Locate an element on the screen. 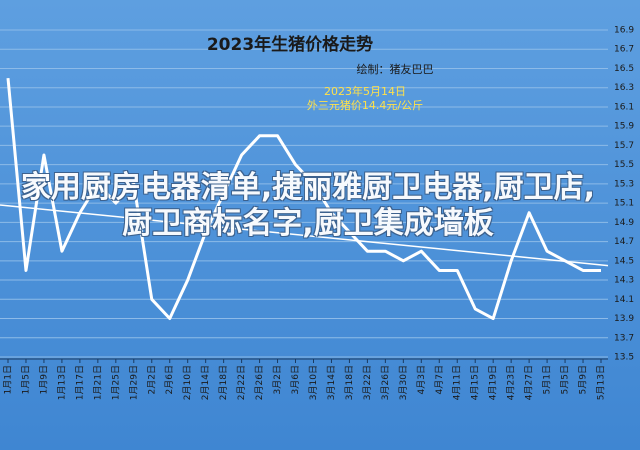 The width and height of the screenshot is (640, 450). y-tick-label: 15.7 is located at coordinates (624, 146).